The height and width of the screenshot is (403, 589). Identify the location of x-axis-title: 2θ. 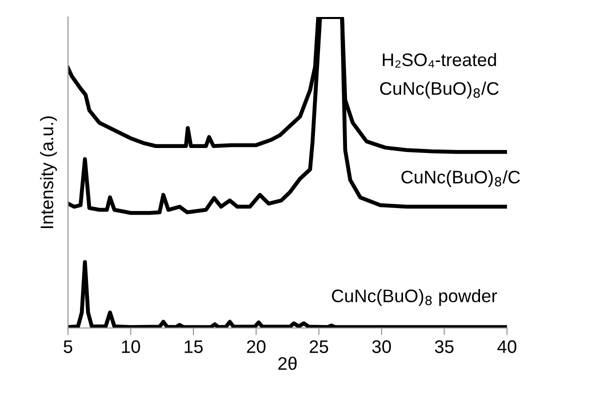
(287, 363).